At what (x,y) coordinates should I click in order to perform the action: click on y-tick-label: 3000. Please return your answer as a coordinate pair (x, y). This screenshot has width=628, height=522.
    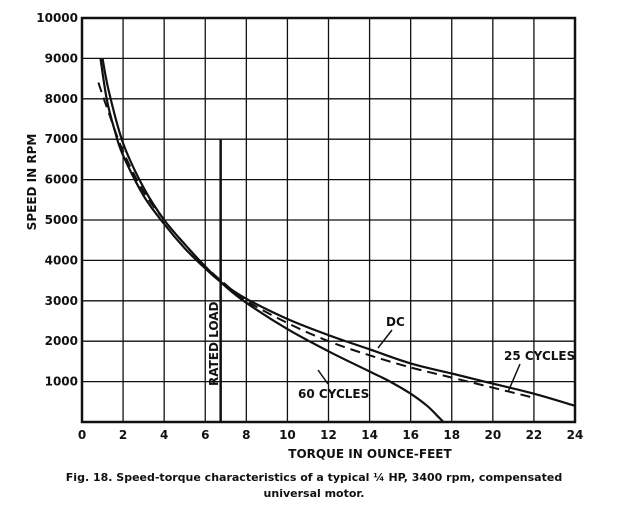
    Looking at the image, I should click on (61, 301).